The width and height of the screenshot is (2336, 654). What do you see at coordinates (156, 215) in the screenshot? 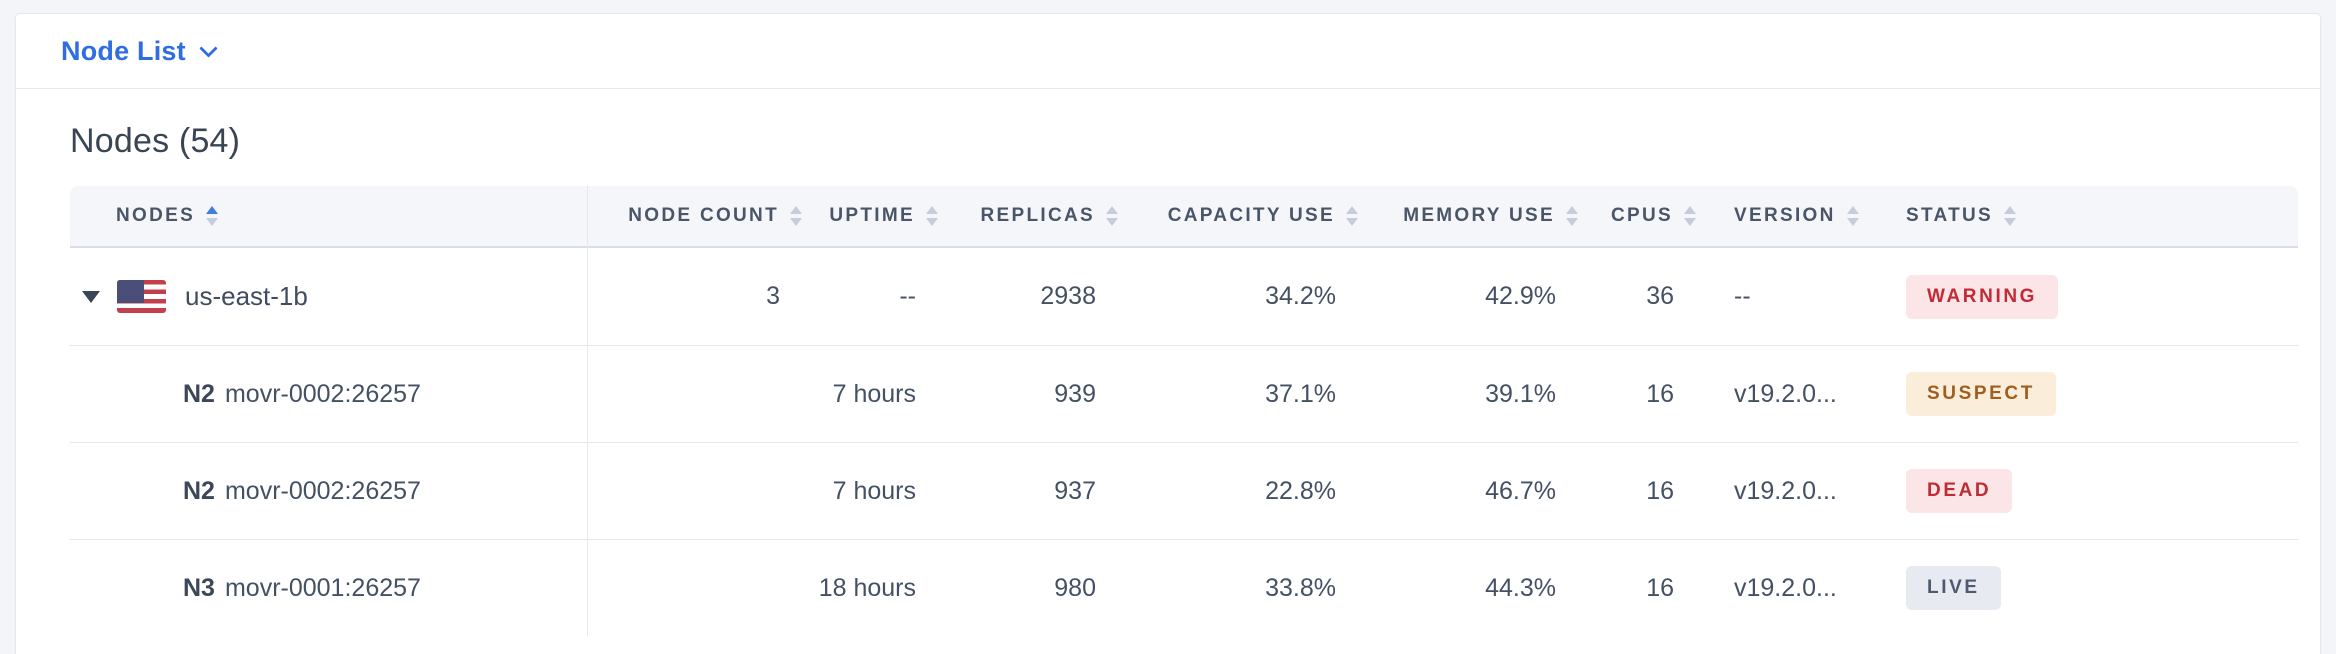
I see `column-header-label: NODES` at bounding box center [156, 215].